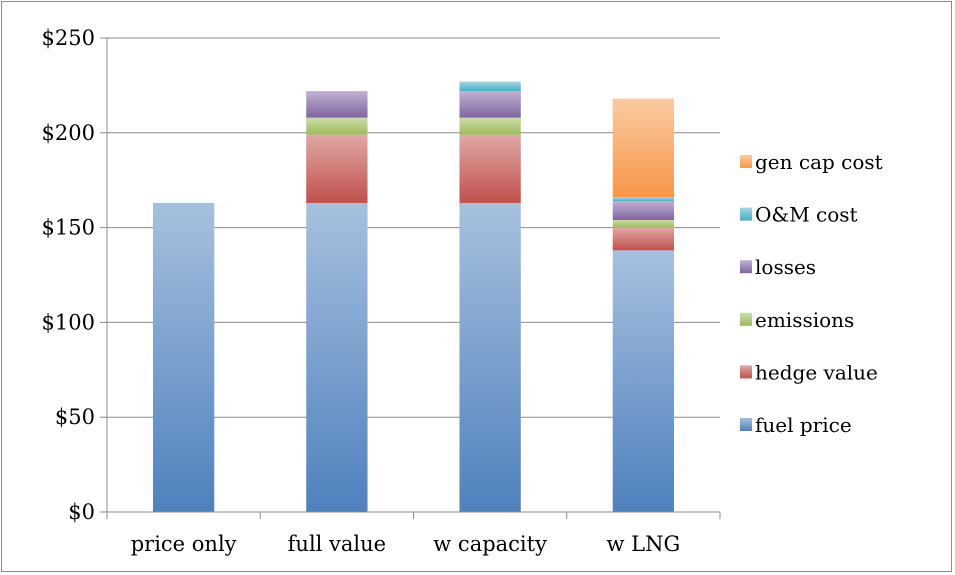  Describe the element at coordinates (68, 228) in the screenshot. I see `y-tick-label: $150` at that location.